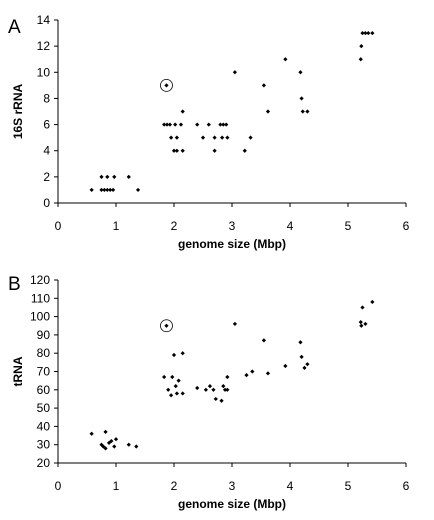 Image resolution: width=434 pixels, height=520 pixels. I want to click on y-tick-label: 0, so click(46, 203).